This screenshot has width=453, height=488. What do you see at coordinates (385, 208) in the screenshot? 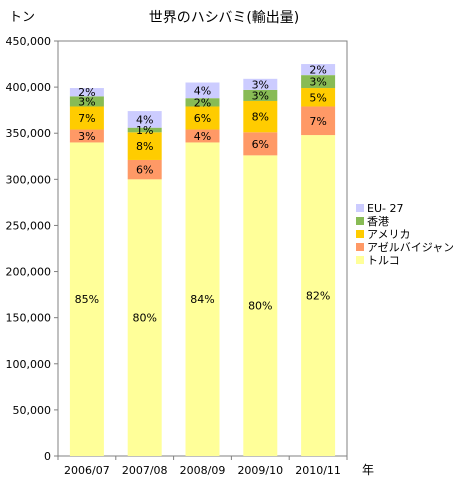
I see `legend-label: EU- 27` at bounding box center [385, 208].